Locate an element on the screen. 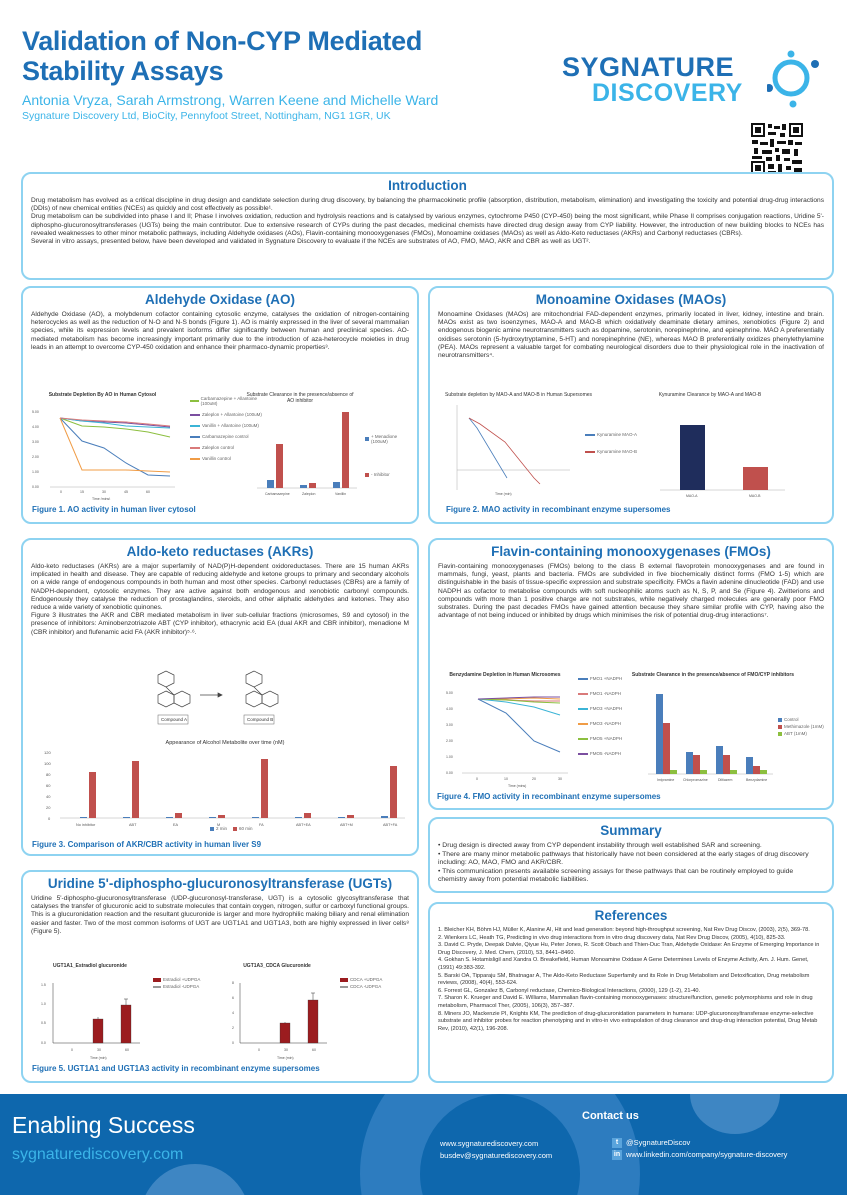 This screenshot has height=1195, width=847. ugt1a3-legend: CDCA +UDPGA CDCA -UDPGA is located at coordinates (361, 986).